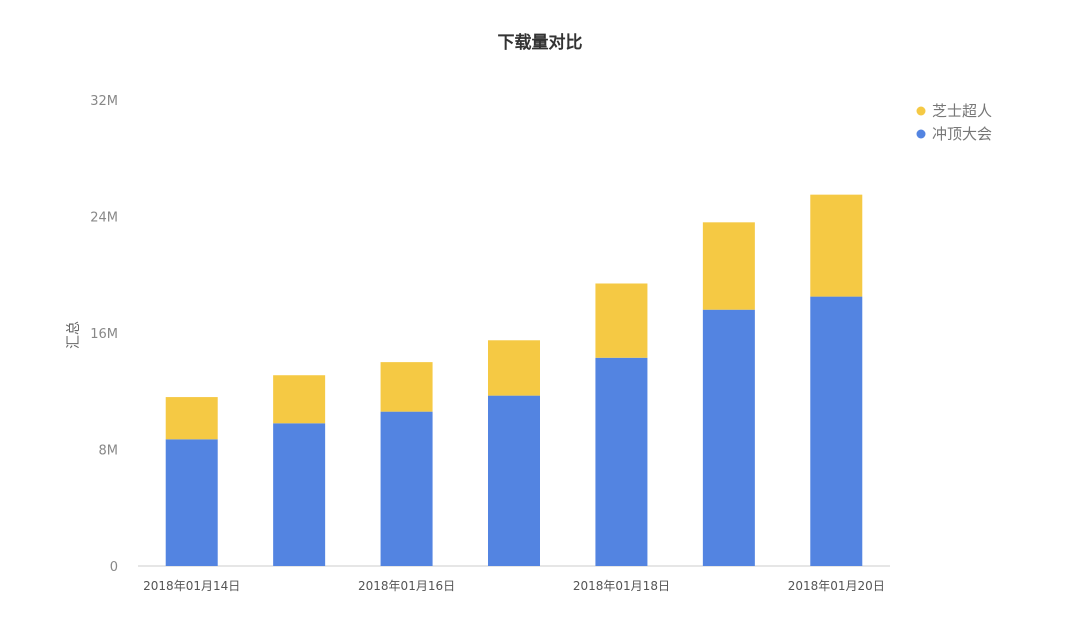  Describe the element at coordinates (104, 218) in the screenshot. I see `y-tick-label: 24M` at that location.